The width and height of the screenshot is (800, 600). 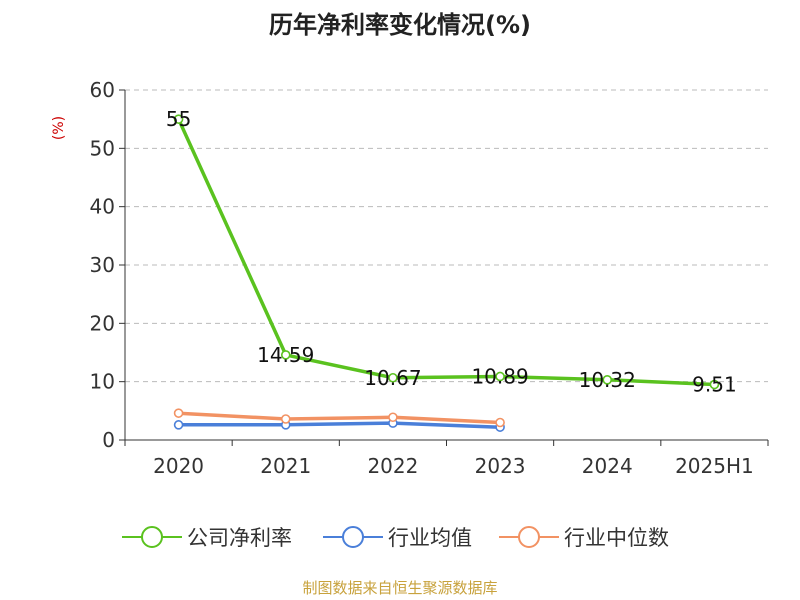 I want to click on legend-item: 行业均值, so click(x=397, y=538).